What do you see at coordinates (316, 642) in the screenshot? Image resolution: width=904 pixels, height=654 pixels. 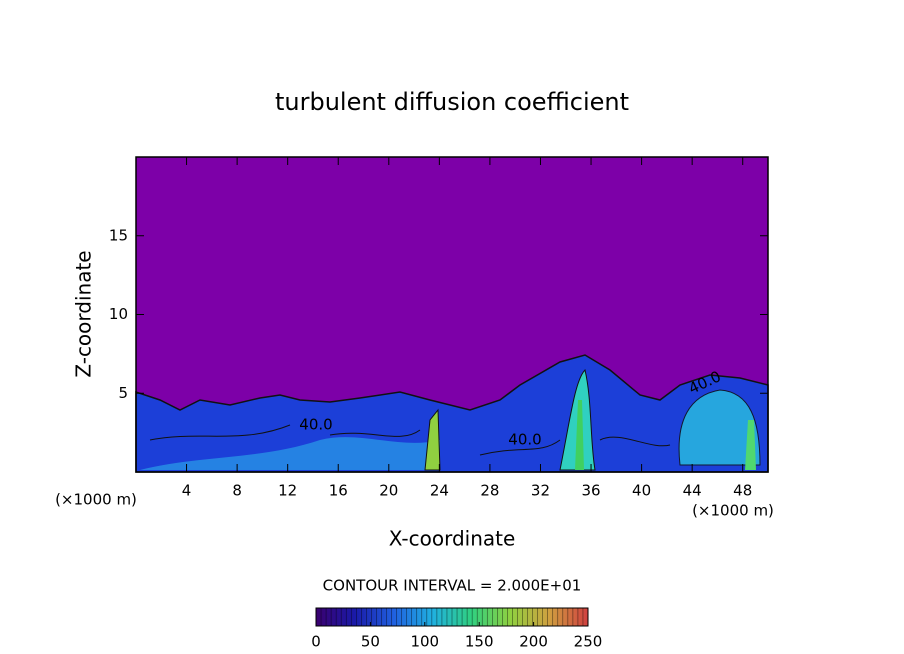 I see `colorbar-tick-label: 0` at bounding box center [316, 642].